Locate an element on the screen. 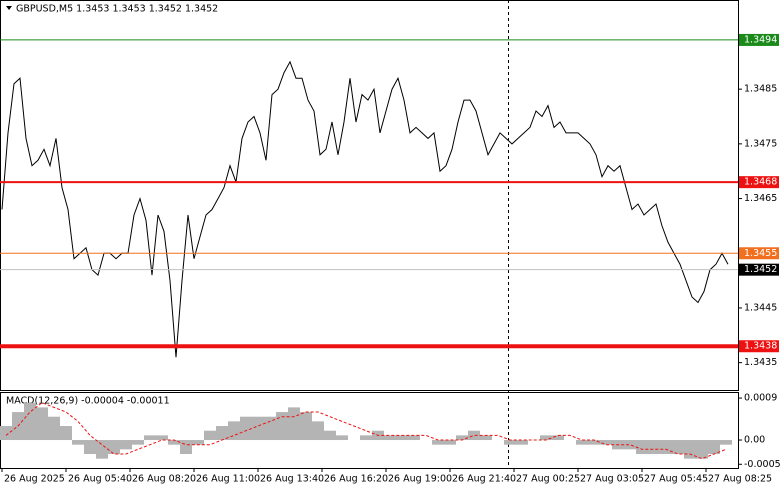 This screenshot has height=489, width=781. y-tick-label: 1.3465 is located at coordinates (760, 198).